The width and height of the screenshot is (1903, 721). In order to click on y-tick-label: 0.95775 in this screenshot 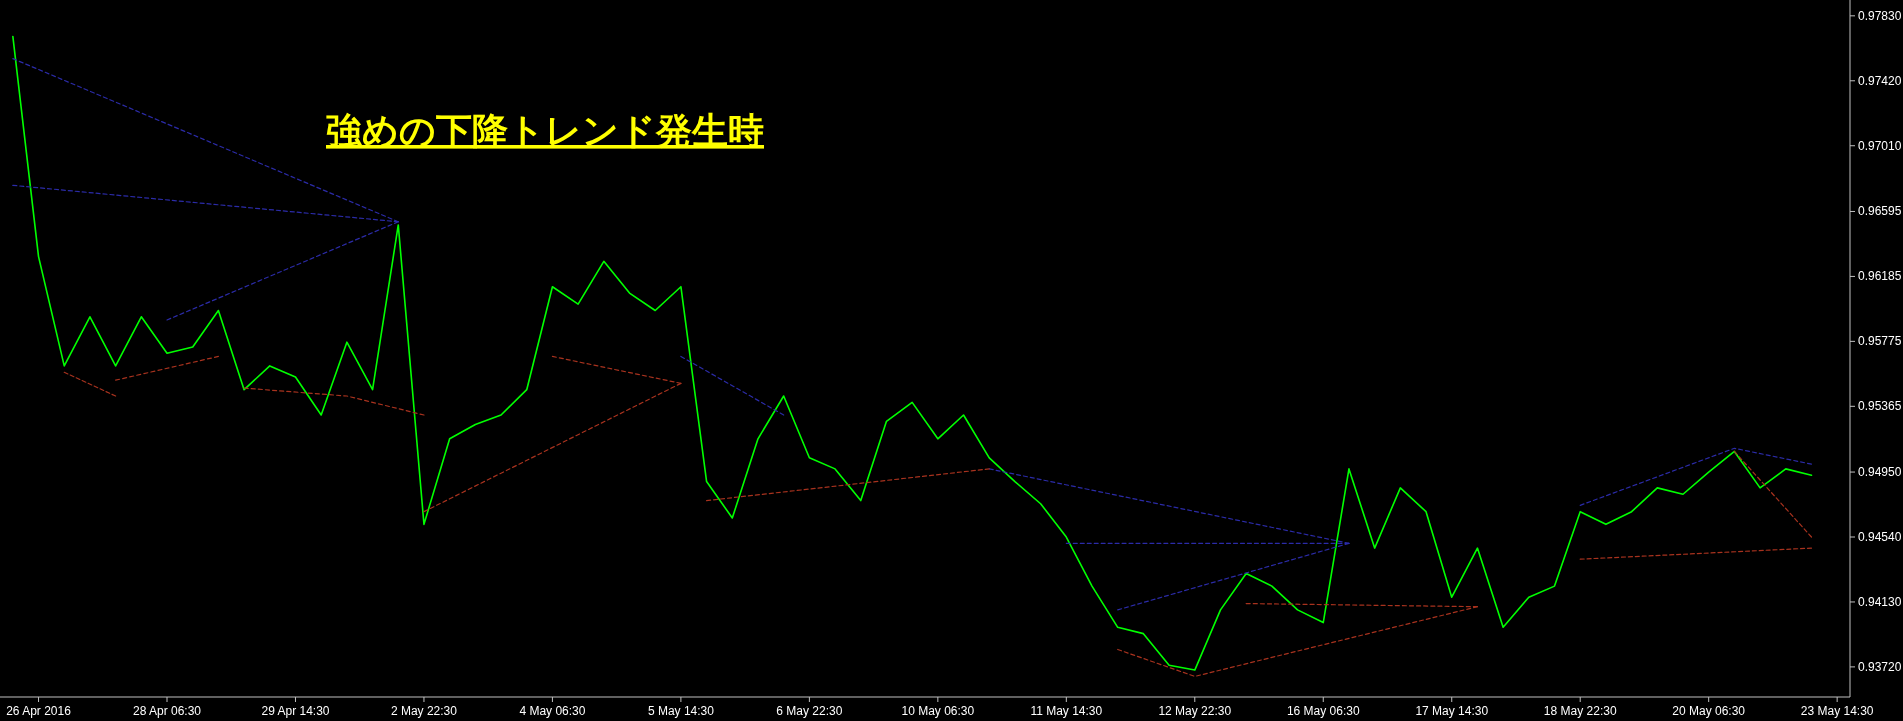, I will do `click(1880, 341)`.